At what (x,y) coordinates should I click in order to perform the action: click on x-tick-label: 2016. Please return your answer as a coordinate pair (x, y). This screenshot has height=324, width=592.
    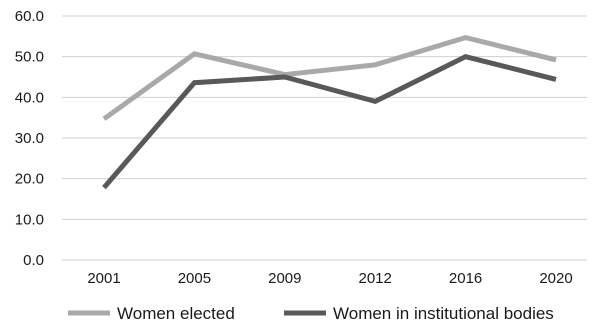
    Looking at the image, I should click on (465, 278).